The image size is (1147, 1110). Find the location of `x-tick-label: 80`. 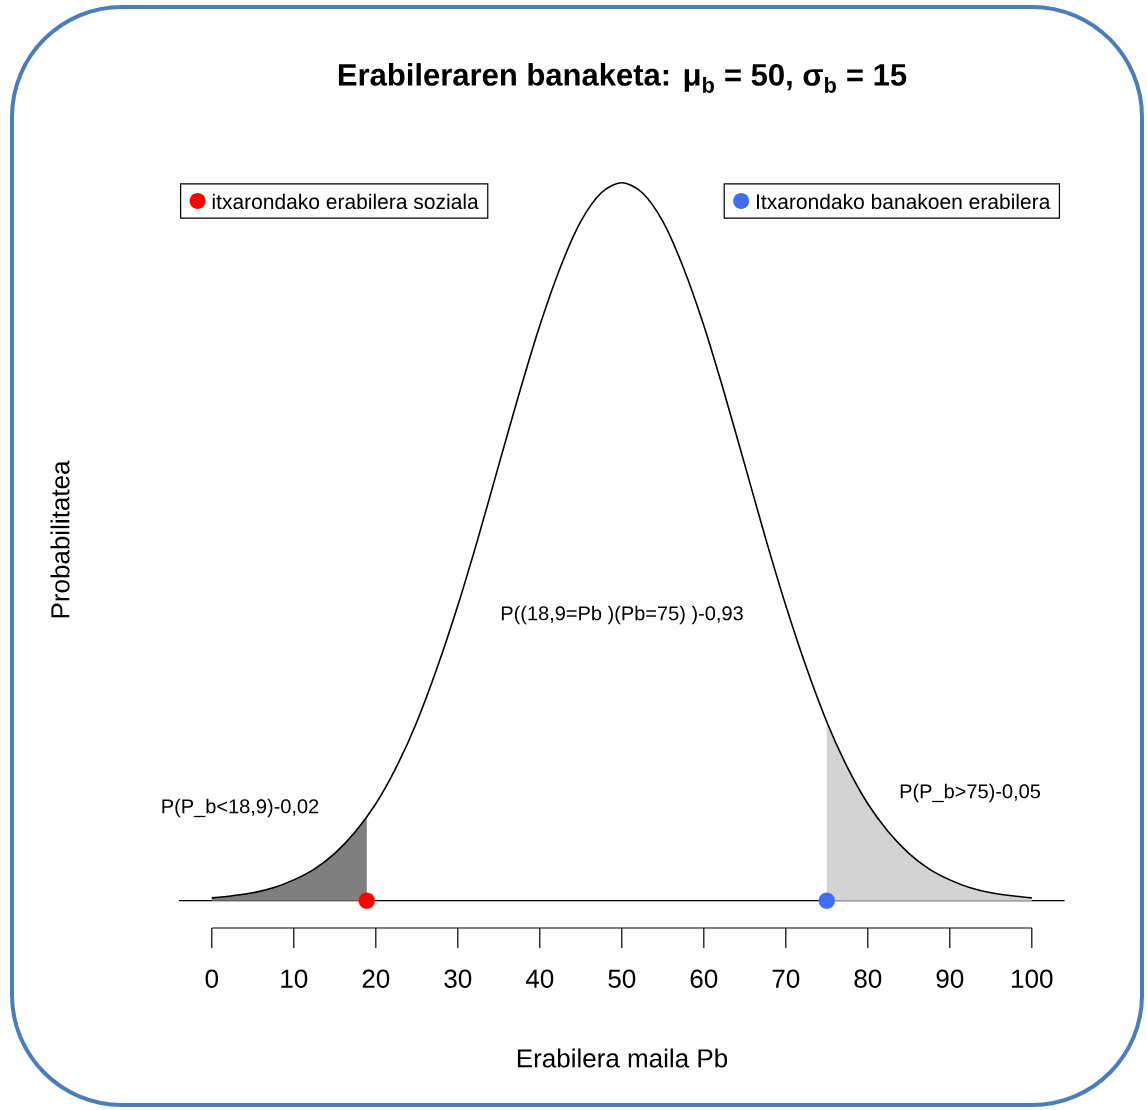

x-tick-label: 80 is located at coordinates (868, 978).